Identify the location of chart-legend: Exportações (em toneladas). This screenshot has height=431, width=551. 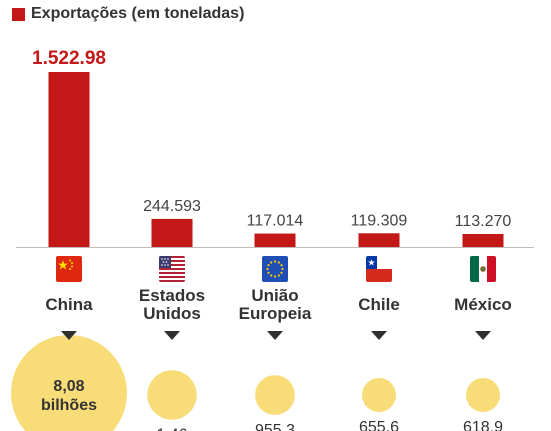
(128, 14).